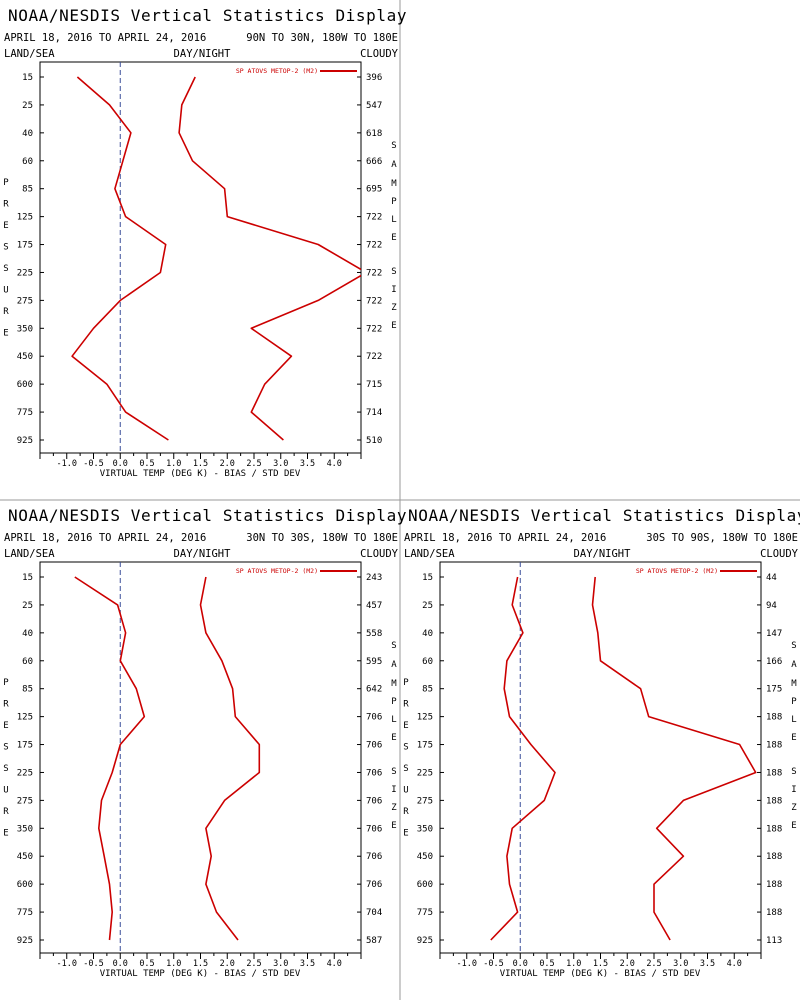 Image resolution: width=800 pixels, height=1000 pixels. Describe the element at coordinates (394, 665) in the screenshot. I see `sample-size-axis-letter: A` at that location.